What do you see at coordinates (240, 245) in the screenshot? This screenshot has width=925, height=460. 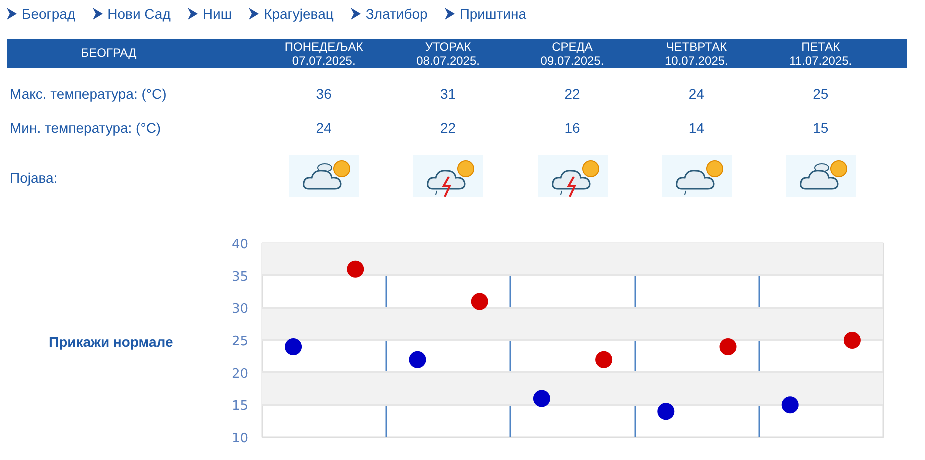 I see `y-tick-label: 40` at bounding box center [240, 245].